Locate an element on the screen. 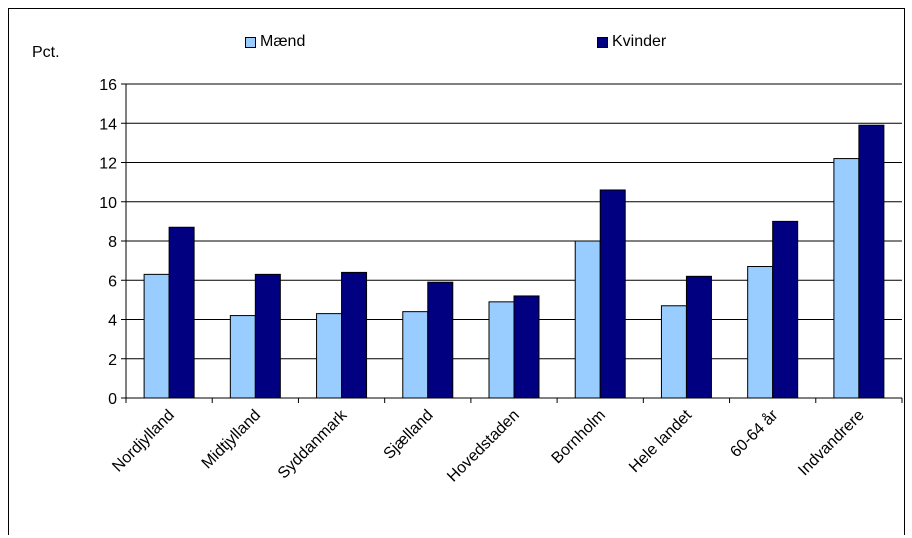 This screenshot has height=538, width=912. y-tick-label: 16 is located at coordinates (108, 85).